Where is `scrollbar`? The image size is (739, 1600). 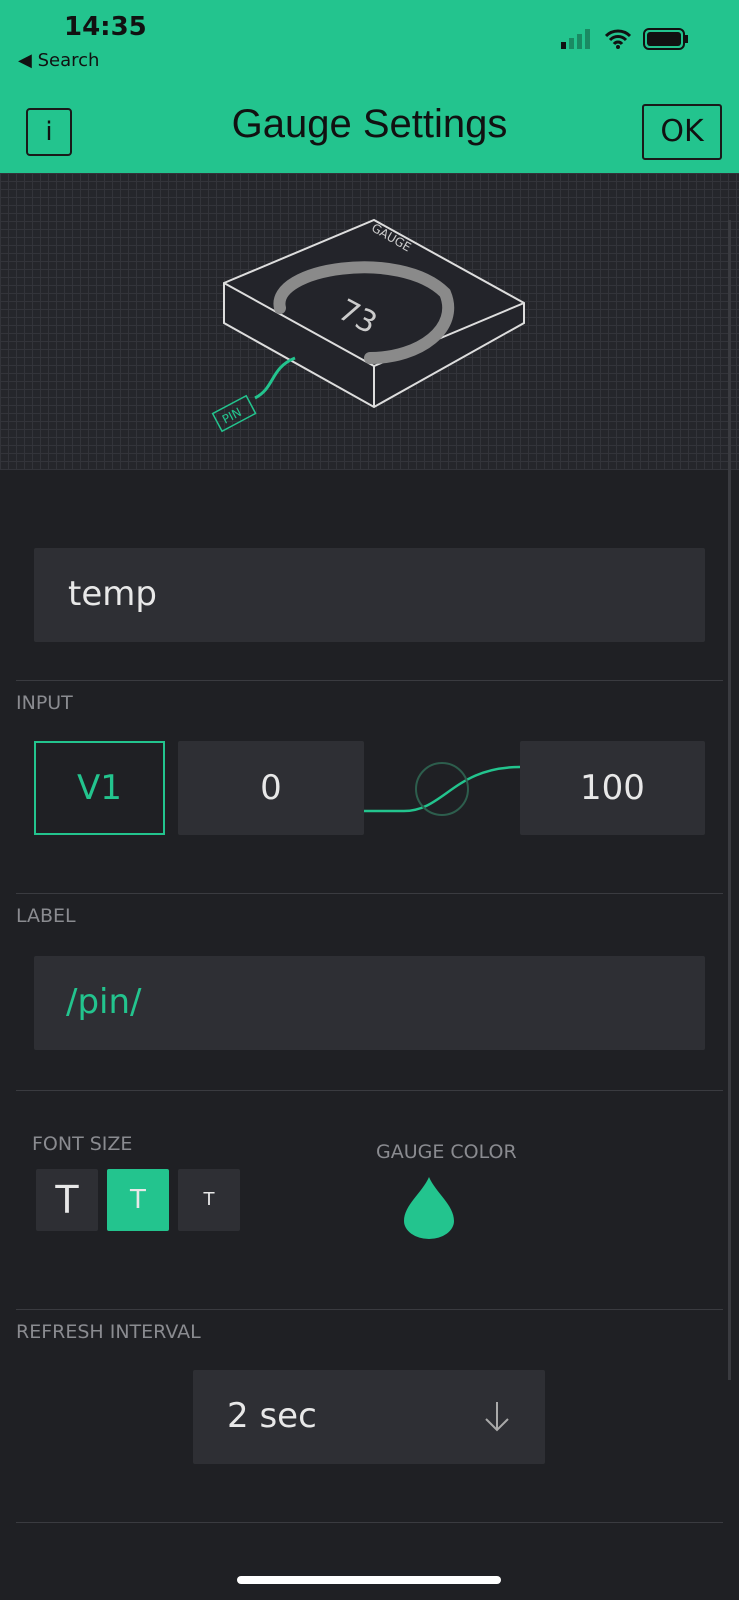 scrollbar is located at coordinates (729, 800).